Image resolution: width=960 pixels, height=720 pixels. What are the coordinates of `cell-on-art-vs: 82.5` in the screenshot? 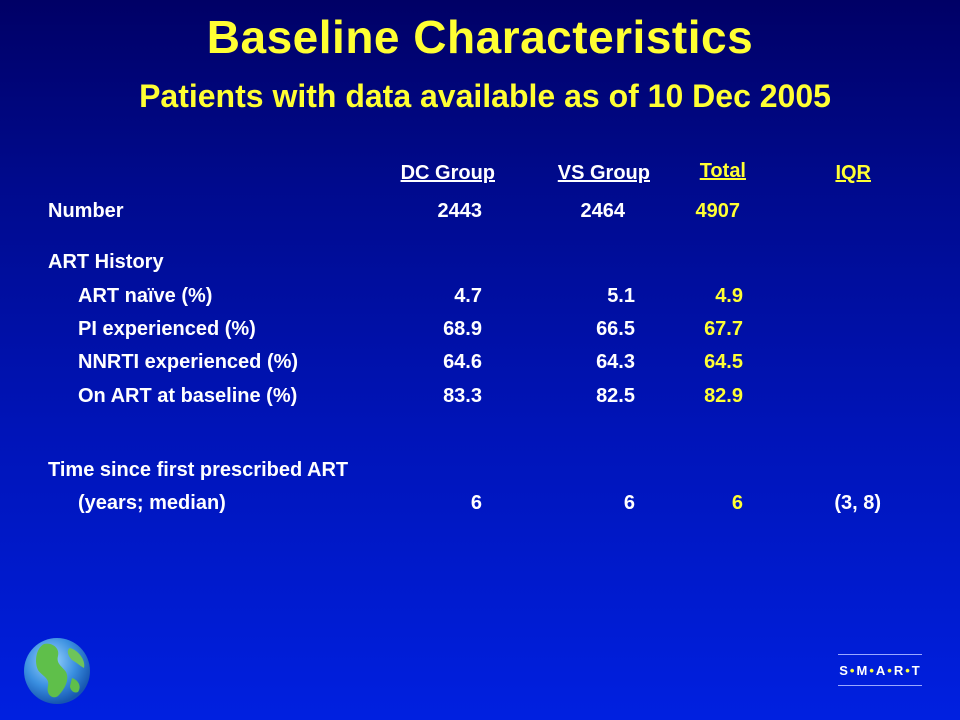 It's located at (615, 396).